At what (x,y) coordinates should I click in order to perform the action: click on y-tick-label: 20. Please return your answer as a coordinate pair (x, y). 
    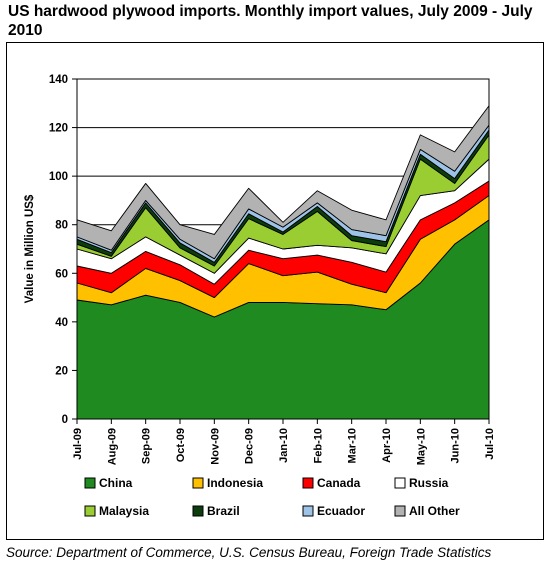
    Looking at the image, I should click on (61, 371).